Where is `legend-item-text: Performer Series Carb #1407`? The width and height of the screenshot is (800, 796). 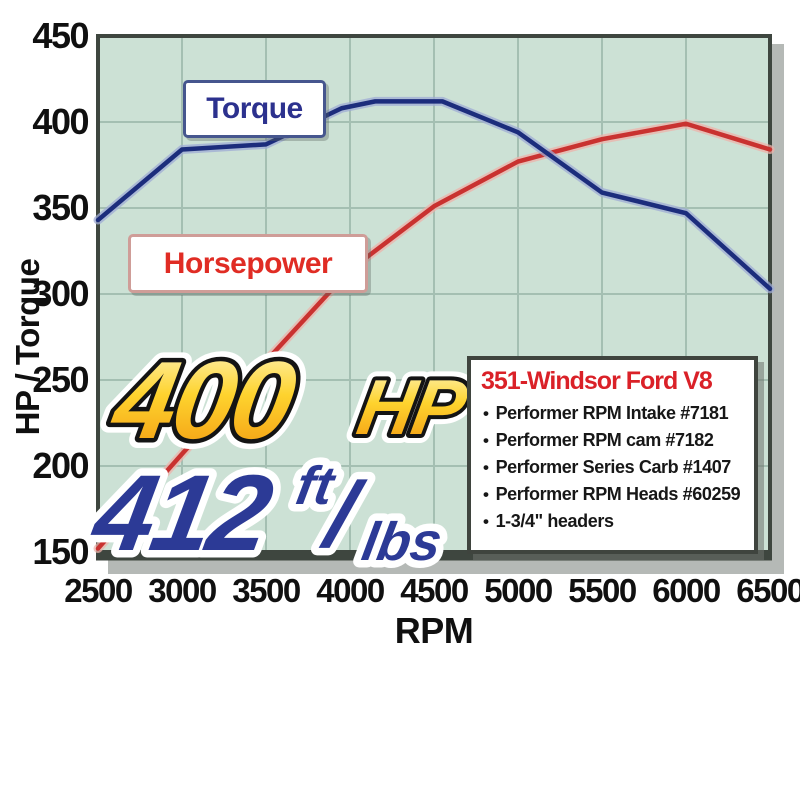 legend-item-text: Performer Series Carb #1407 is located at coordinates (613, 467).